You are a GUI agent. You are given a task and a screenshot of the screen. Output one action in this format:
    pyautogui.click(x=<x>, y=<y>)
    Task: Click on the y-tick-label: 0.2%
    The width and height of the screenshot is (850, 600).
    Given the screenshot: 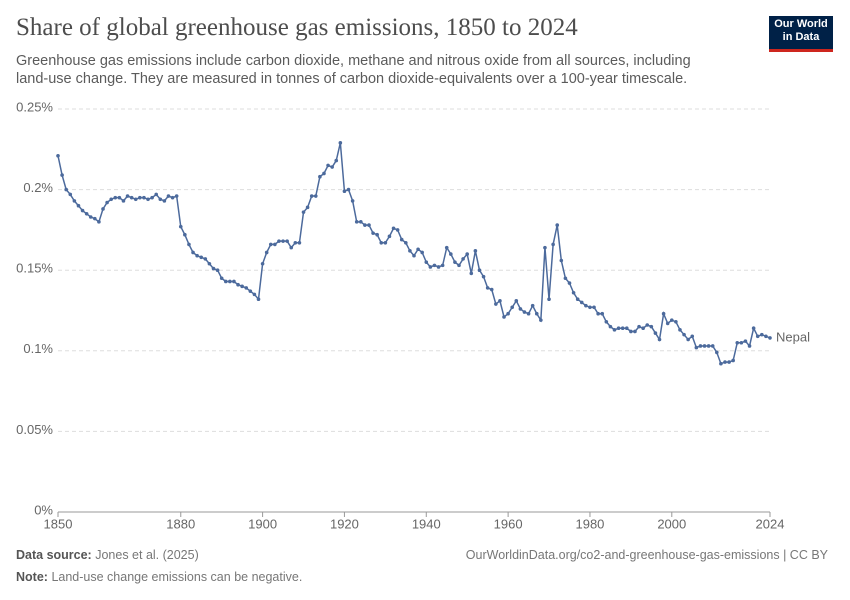 What is the action you would take?
    pyautogui.click(x=38, y=187)
    